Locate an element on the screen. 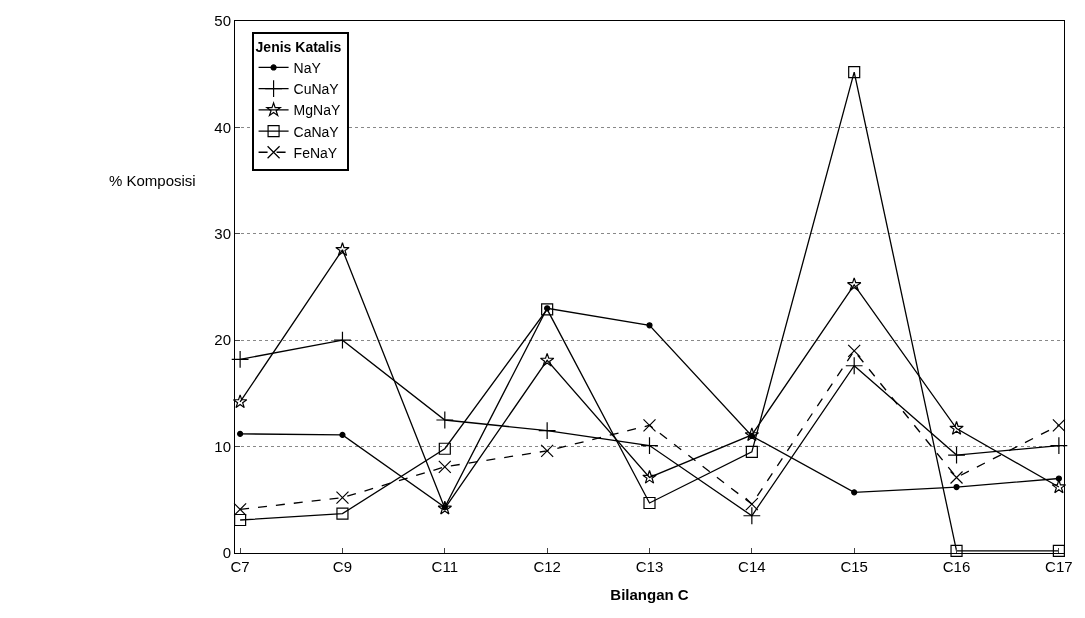  legend-label: CaNaY is located at coordinates (316, 131).